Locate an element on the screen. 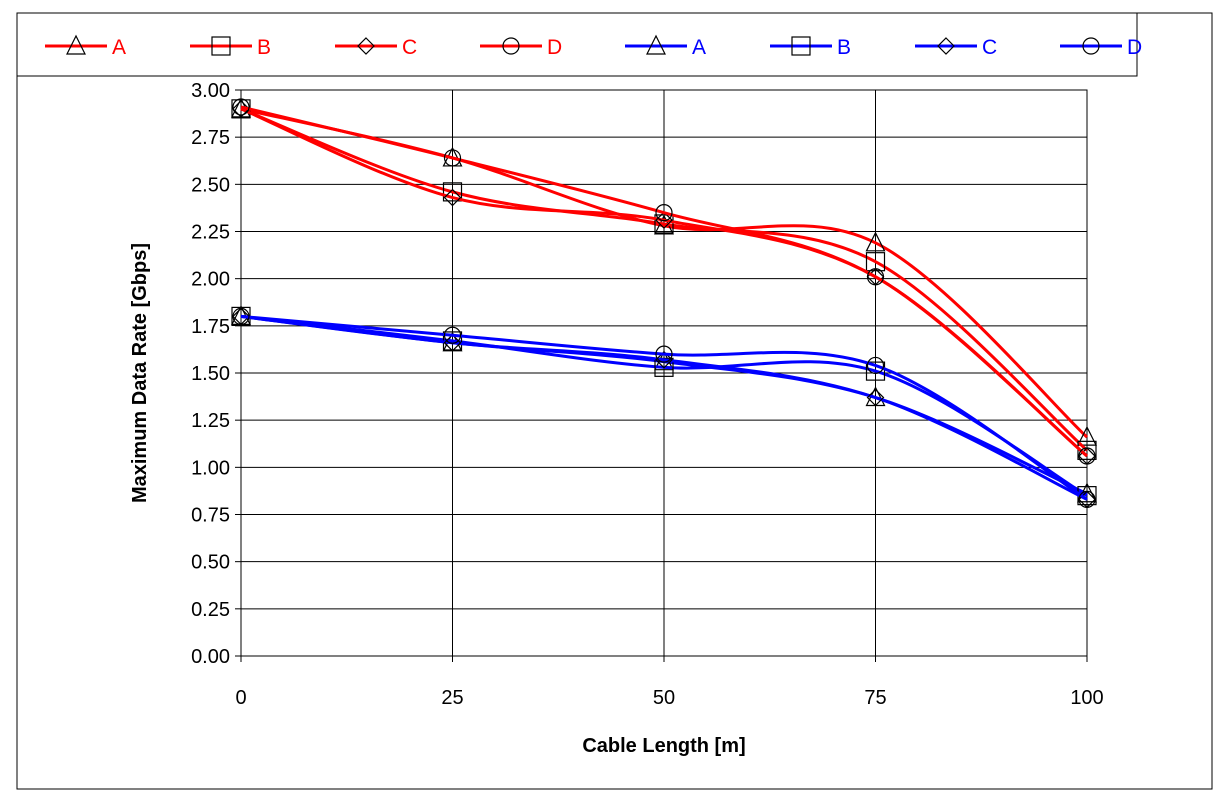  x-tick-label: 75 is located at coordinates (875, 698).